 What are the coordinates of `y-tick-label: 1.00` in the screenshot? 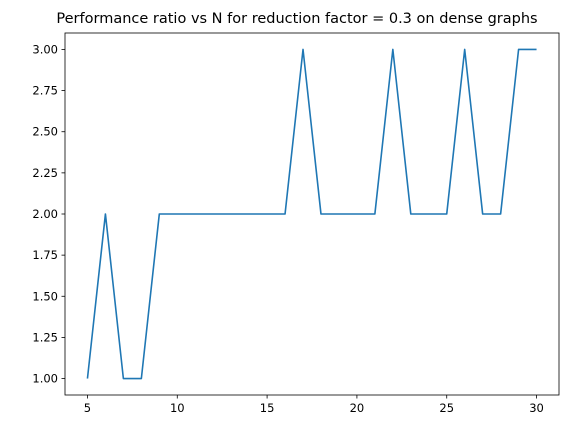 It's located at (45, 379).